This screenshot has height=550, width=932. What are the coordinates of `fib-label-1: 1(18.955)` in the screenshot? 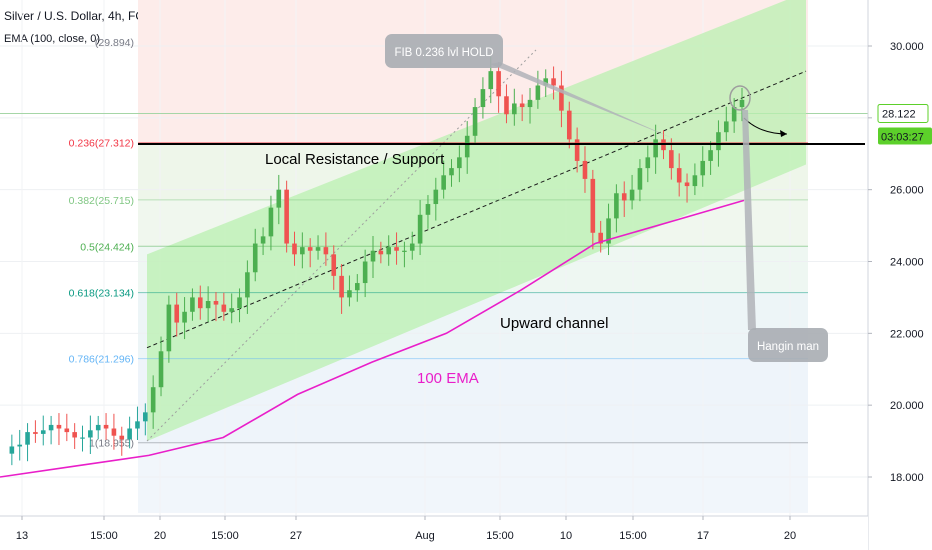 It's located at (111, 444).